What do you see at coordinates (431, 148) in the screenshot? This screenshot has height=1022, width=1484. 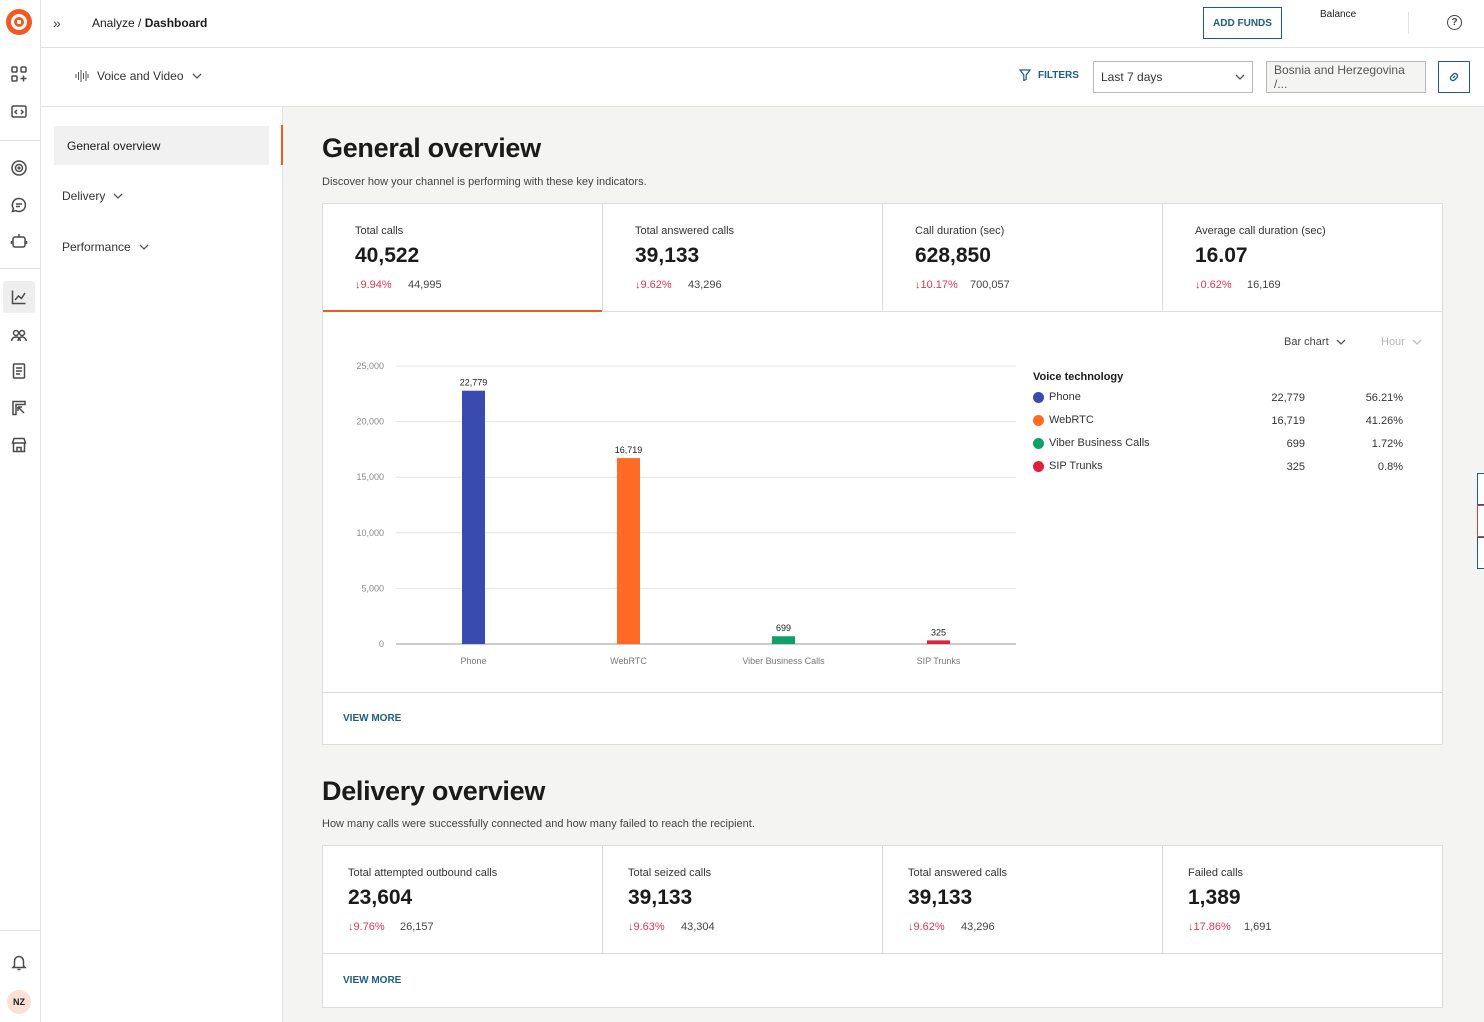 I see `general-overview-title: General overview` at bounding box center [431, 148].